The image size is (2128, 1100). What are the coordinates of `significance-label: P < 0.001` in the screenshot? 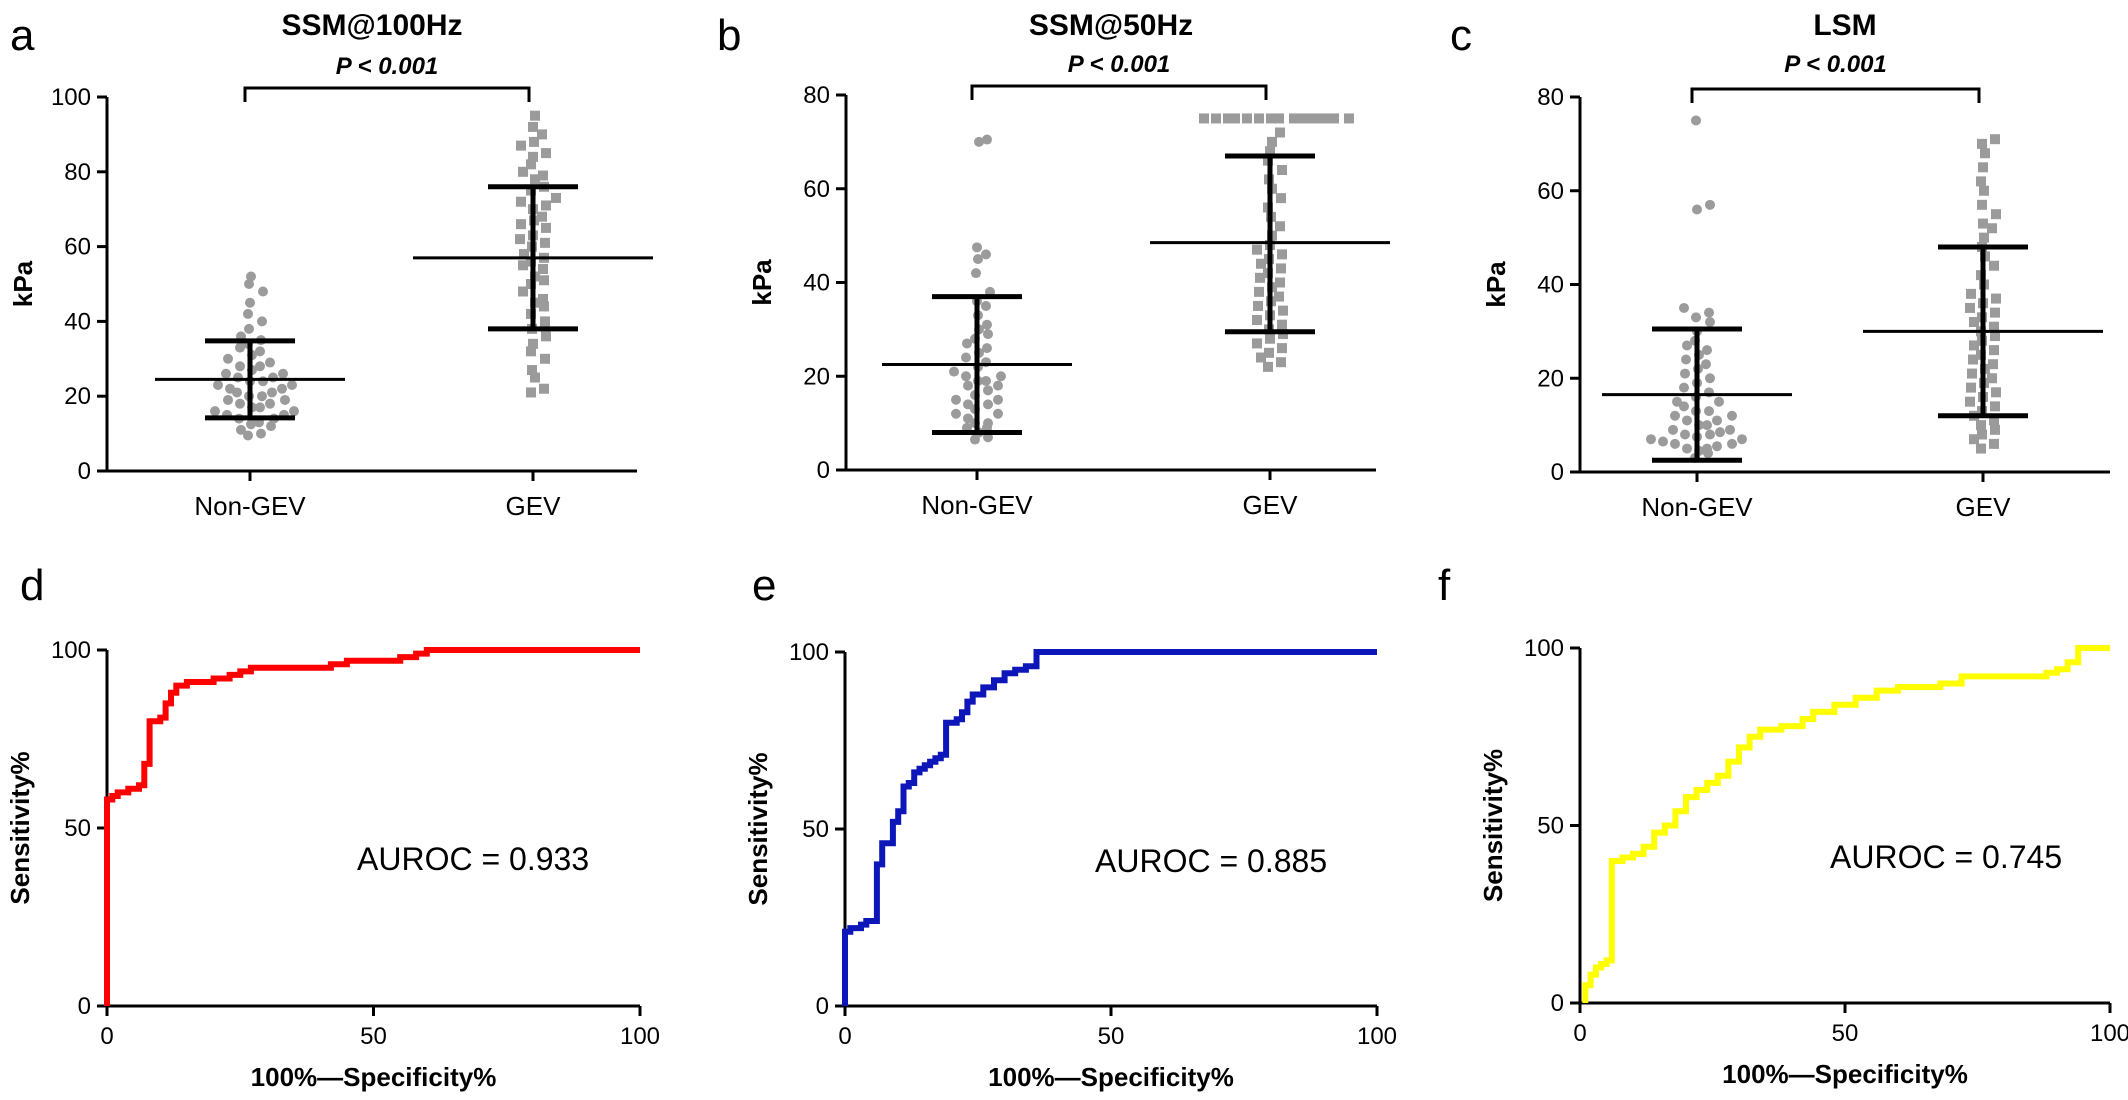 It's located at (1835, 64).